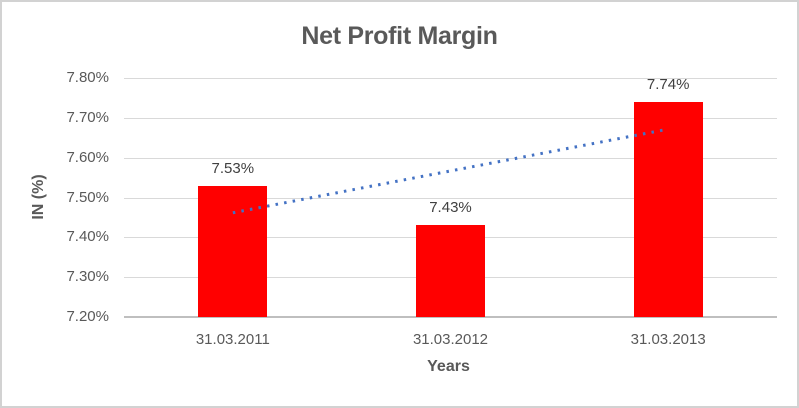  Describe the element at coordinates (87, 197) in the screenshot. I see `y-tick-label: 7.50%` at that location.